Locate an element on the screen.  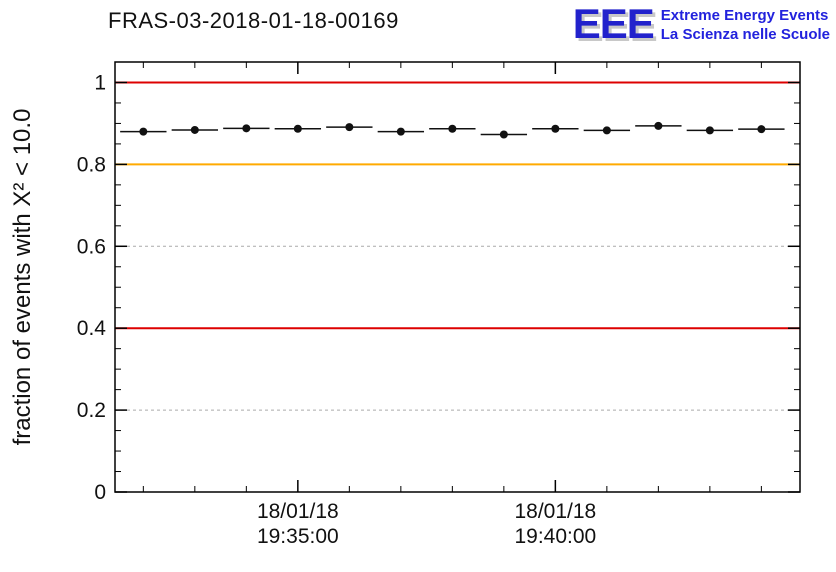
y-axis-label: fraction of events with X² < 10.0 is located at coordinates (22, 277).